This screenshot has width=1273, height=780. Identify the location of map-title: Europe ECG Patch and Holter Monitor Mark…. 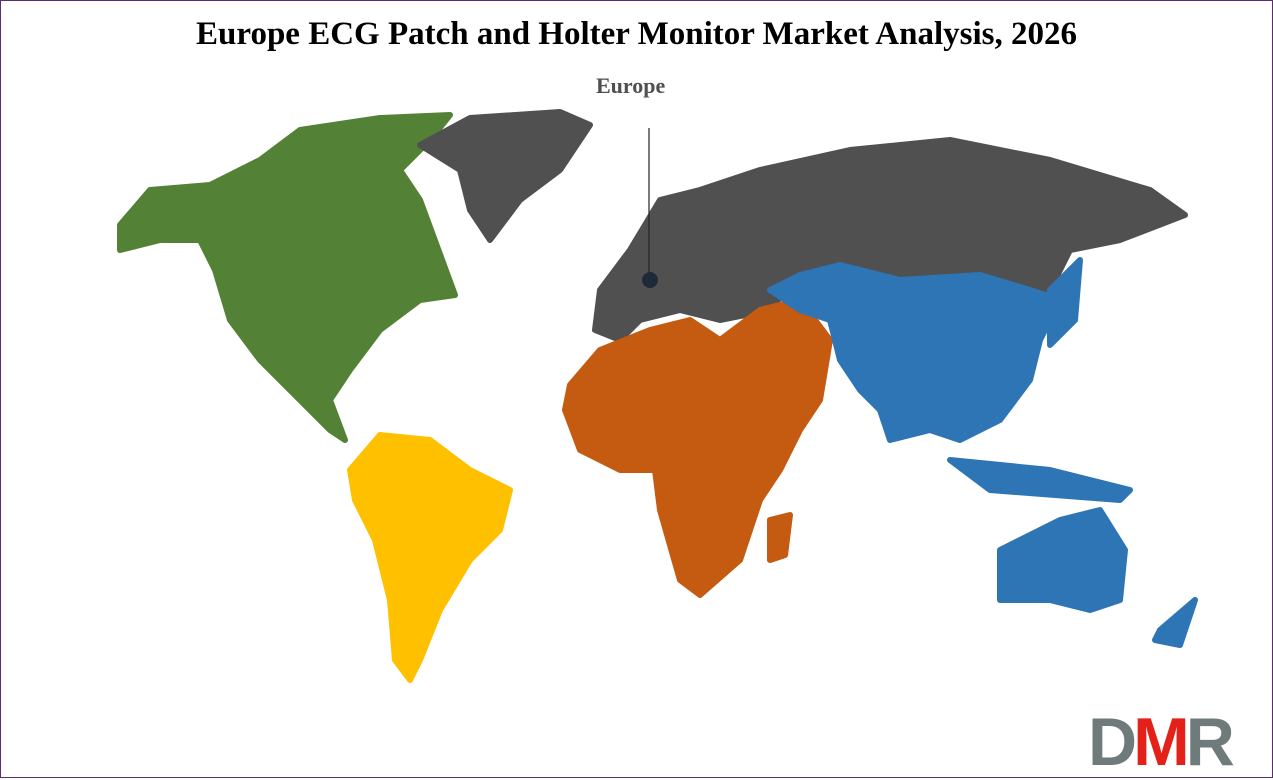
(636, 34).